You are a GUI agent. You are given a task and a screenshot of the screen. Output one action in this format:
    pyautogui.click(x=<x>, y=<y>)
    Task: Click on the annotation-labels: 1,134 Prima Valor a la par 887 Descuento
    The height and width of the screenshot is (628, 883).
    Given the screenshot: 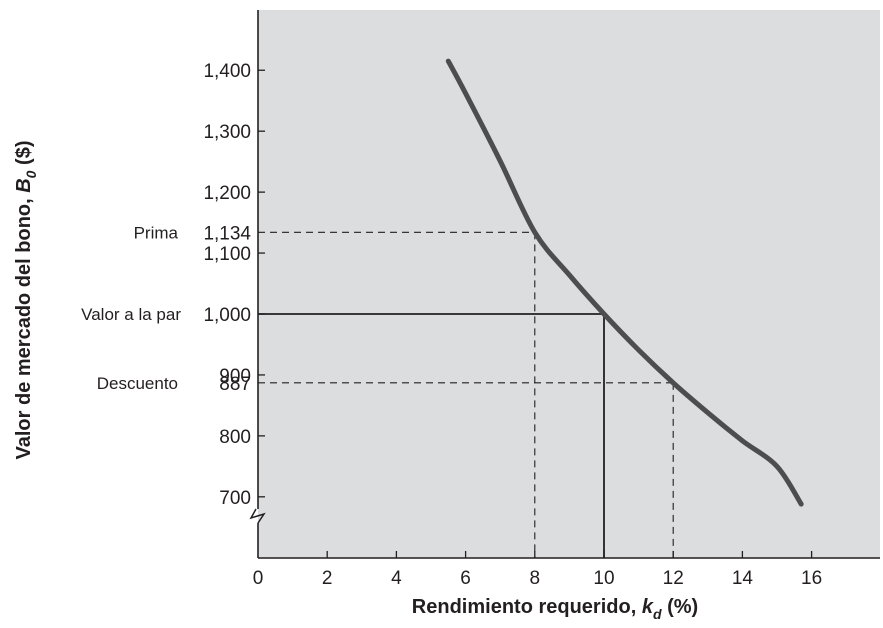 What is the action you would take?
    pyautogui.click(x=166, y=309)
    